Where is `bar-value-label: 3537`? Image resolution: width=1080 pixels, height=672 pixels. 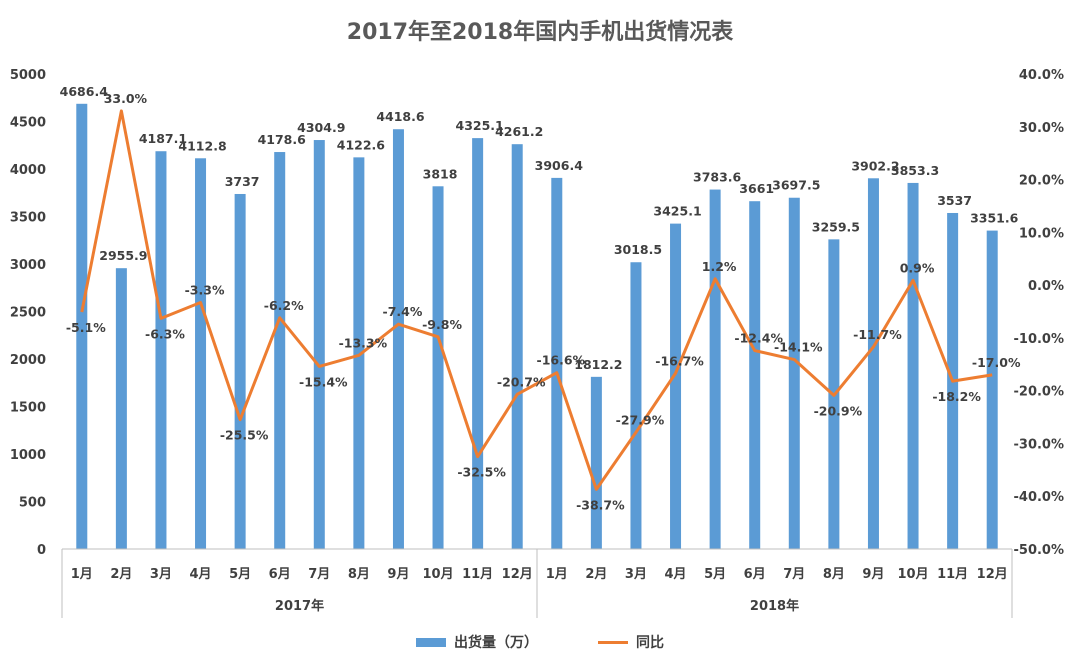 bar-value-label: 3537 is located at coordinates (954, 200).